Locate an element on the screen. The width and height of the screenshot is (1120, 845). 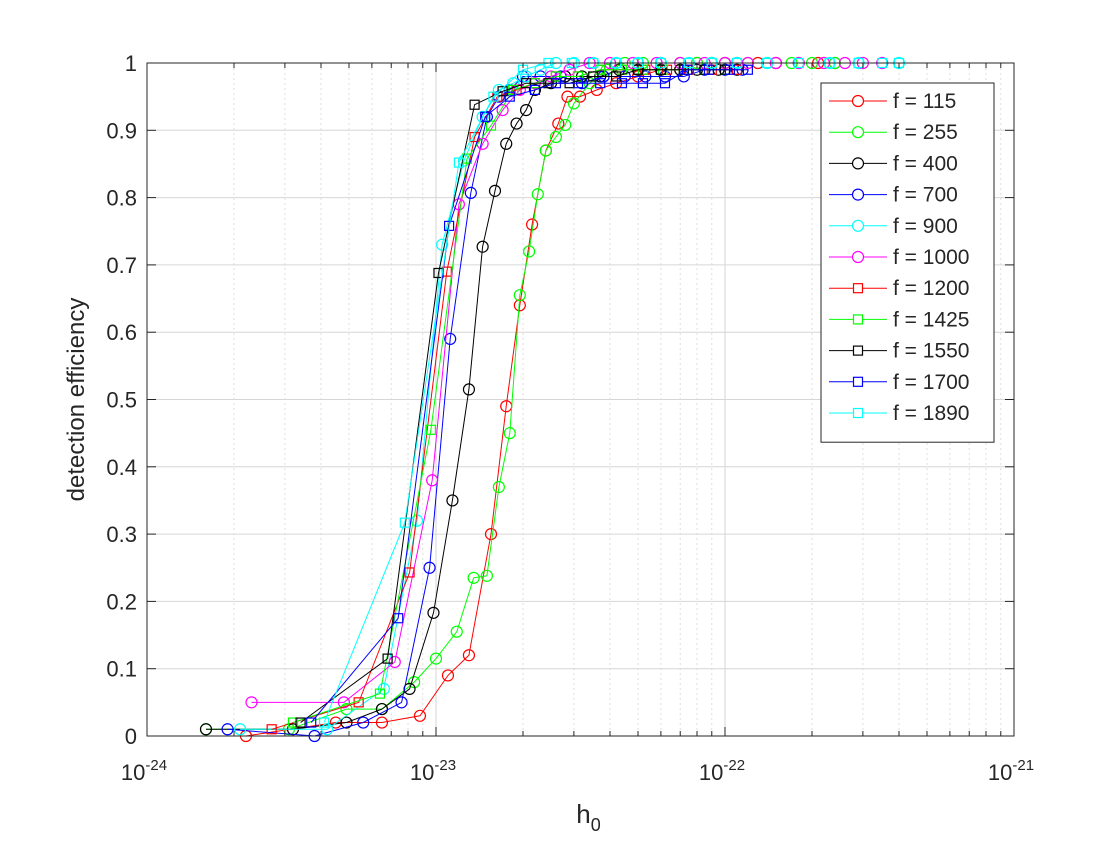
x-tick-label: 10-23 is located at coordinates (433, 771).